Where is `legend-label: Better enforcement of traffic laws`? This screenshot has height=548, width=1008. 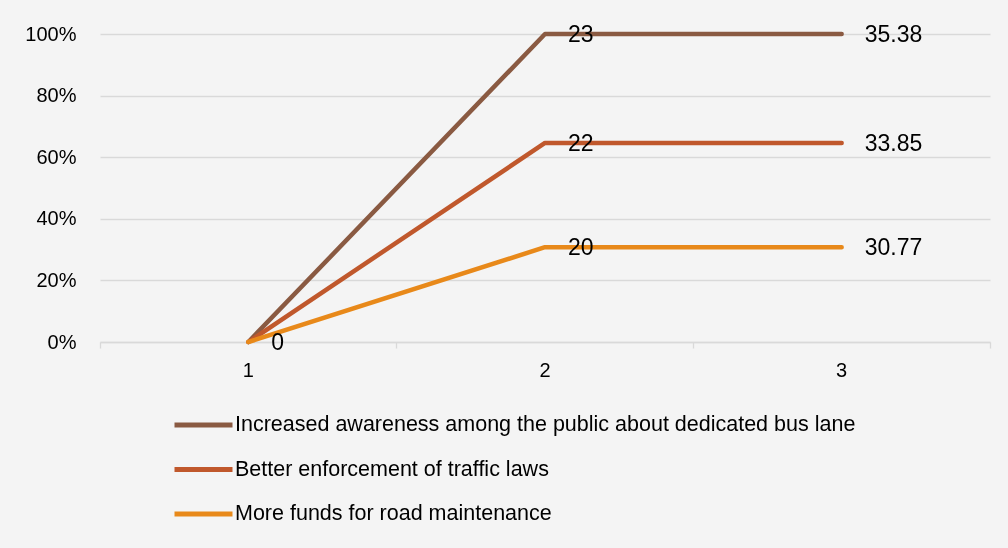
legend-label: Better enforcement of traffic laws is located at coordinates (392, 468).